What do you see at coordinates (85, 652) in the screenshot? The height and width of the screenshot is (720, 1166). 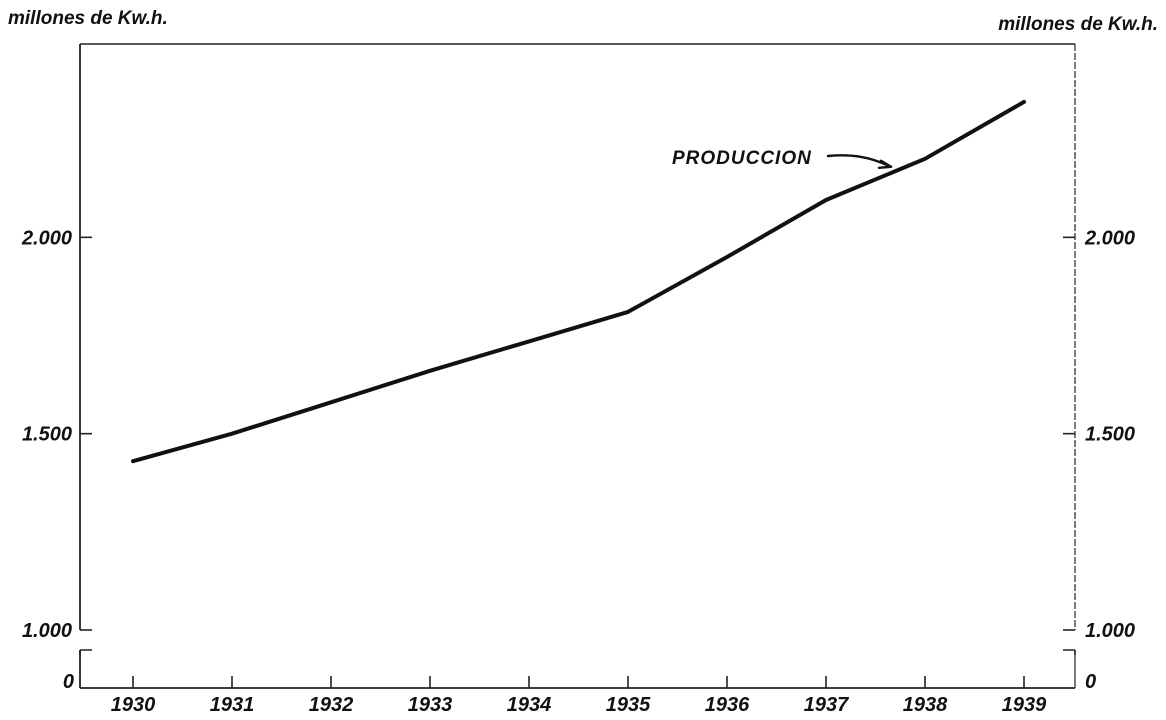 I see `left-axis-break-mark` at bounding box center [85, 652].